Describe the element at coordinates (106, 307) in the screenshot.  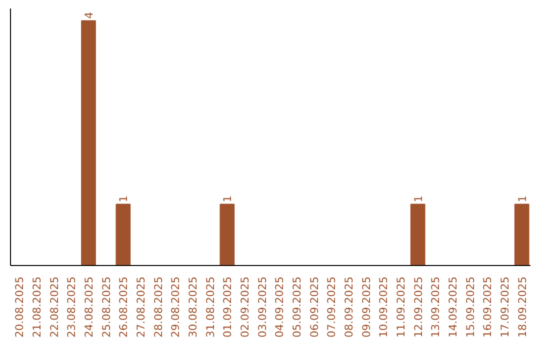
I see `x-tick-label: 25.08.2025` at that location.